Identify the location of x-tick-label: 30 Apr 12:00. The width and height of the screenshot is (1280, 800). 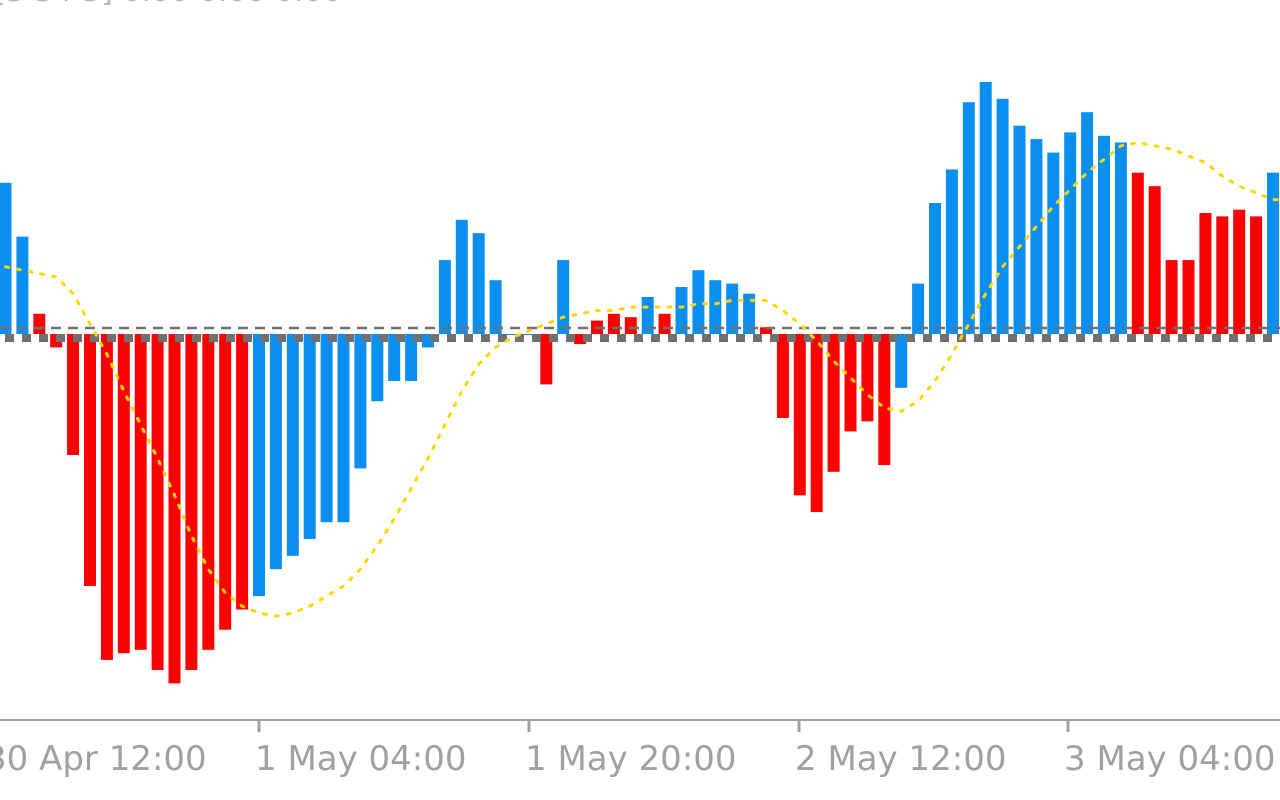
(103, 759).